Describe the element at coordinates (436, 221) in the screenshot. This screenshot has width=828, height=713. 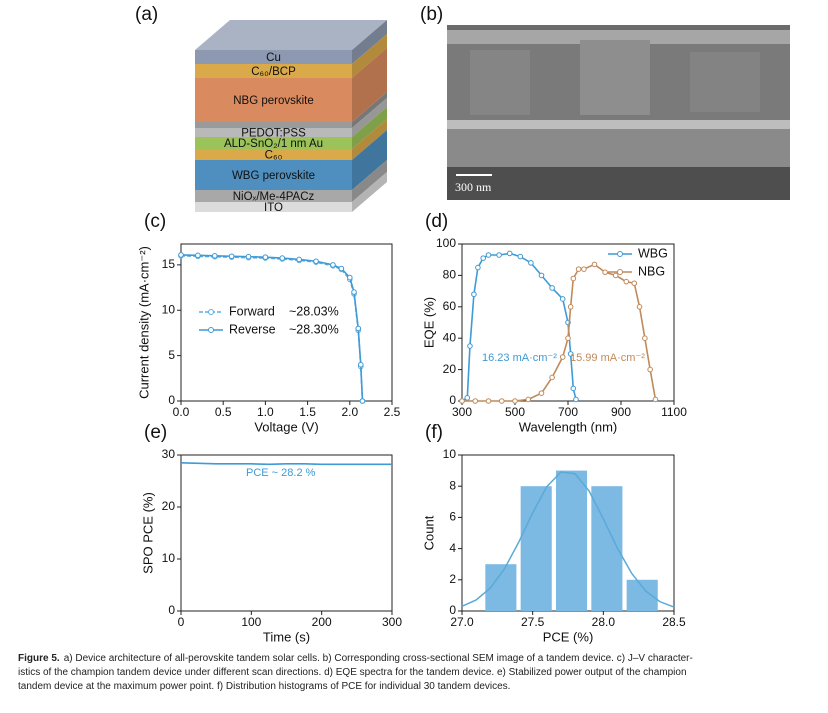
I see `panel-label: (d)` at that location.